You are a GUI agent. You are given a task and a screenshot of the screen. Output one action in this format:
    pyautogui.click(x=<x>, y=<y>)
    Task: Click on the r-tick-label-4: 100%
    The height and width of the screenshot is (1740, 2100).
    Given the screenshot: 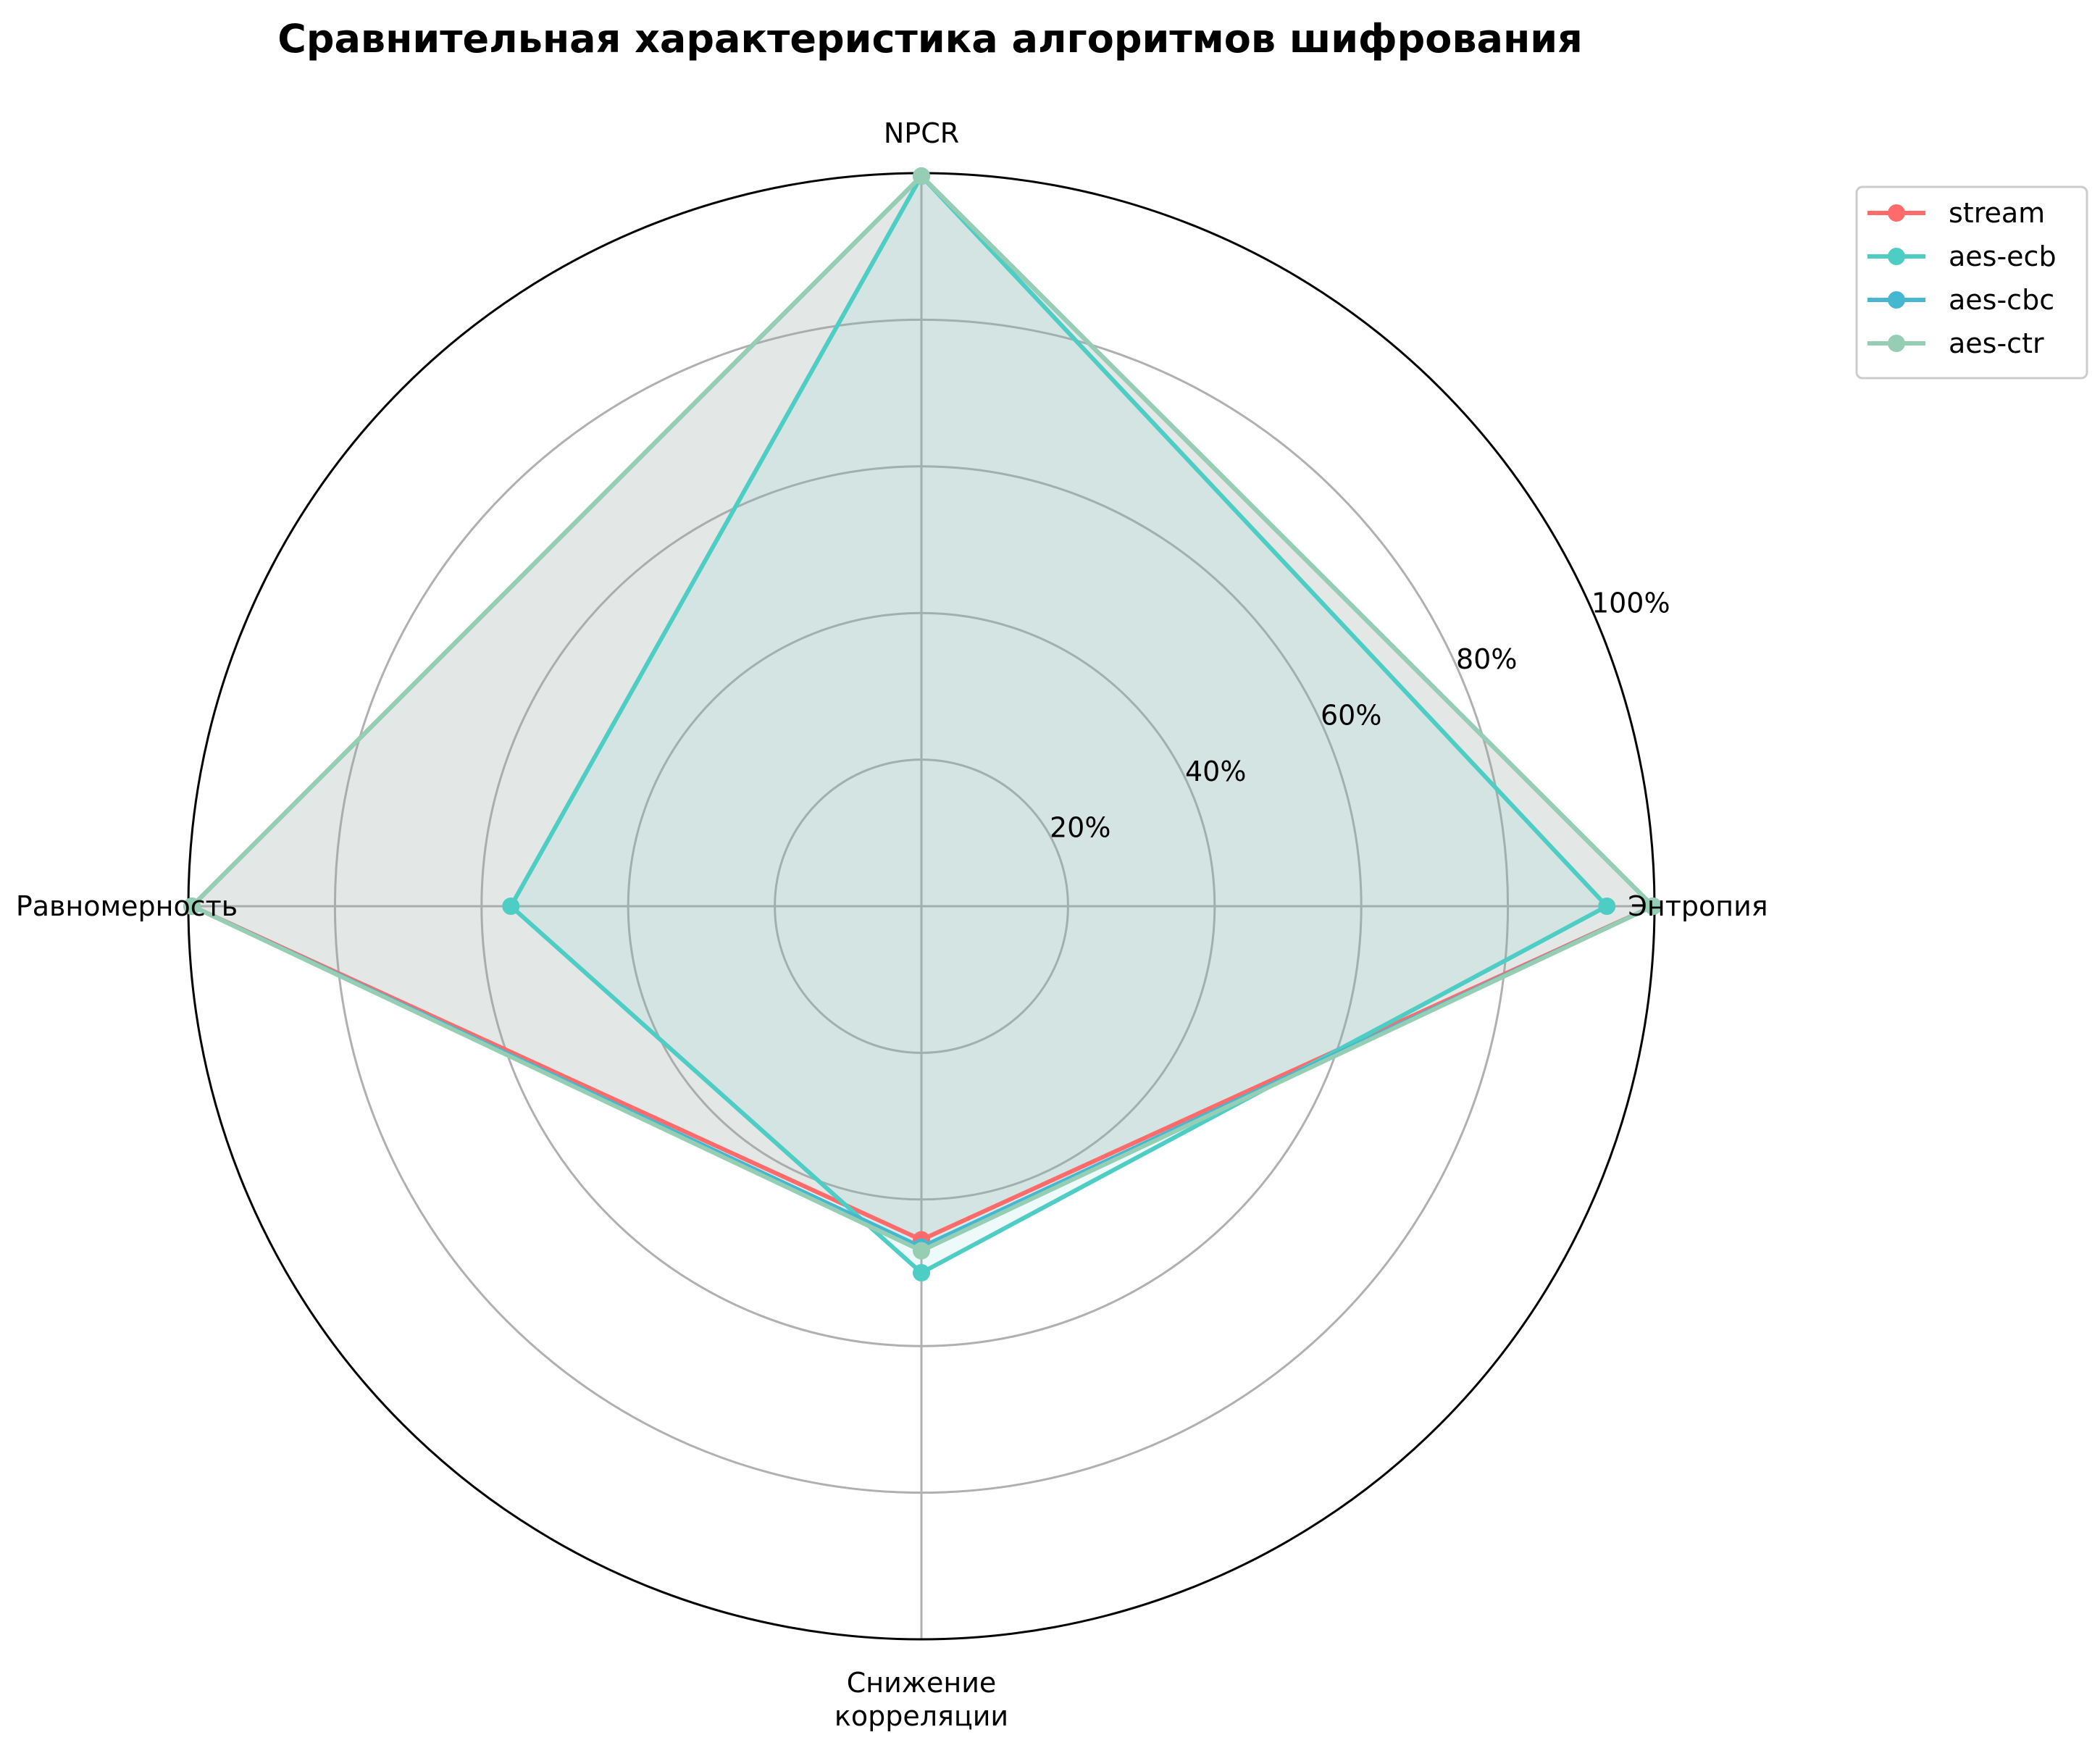 What is the action you would take?
    pyautogui.click(x=1630, y=603)
    